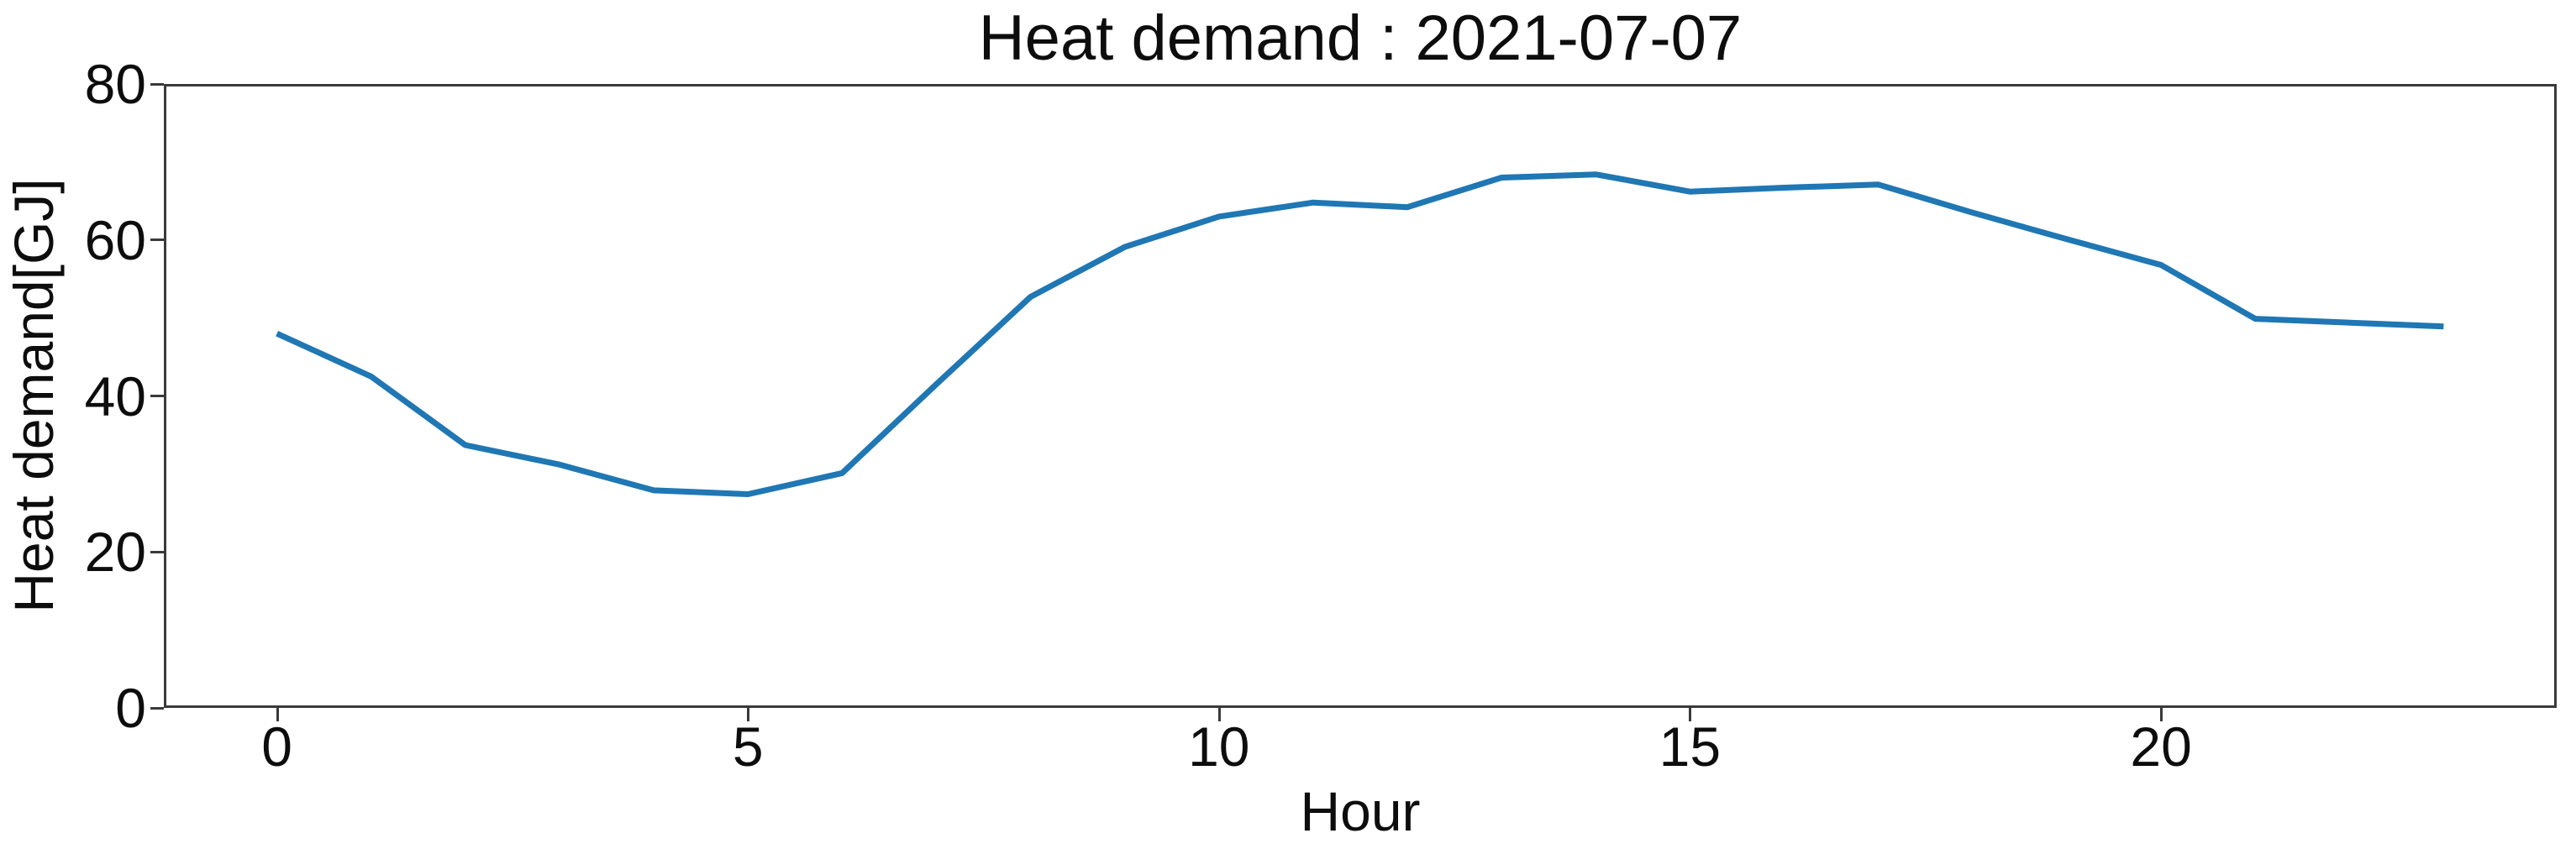 The width and height of the screenshot is (2576, 849). Describe the element at coordinates (115, 553) in the screenshot. I see `y-tick-label: 20` at that location.